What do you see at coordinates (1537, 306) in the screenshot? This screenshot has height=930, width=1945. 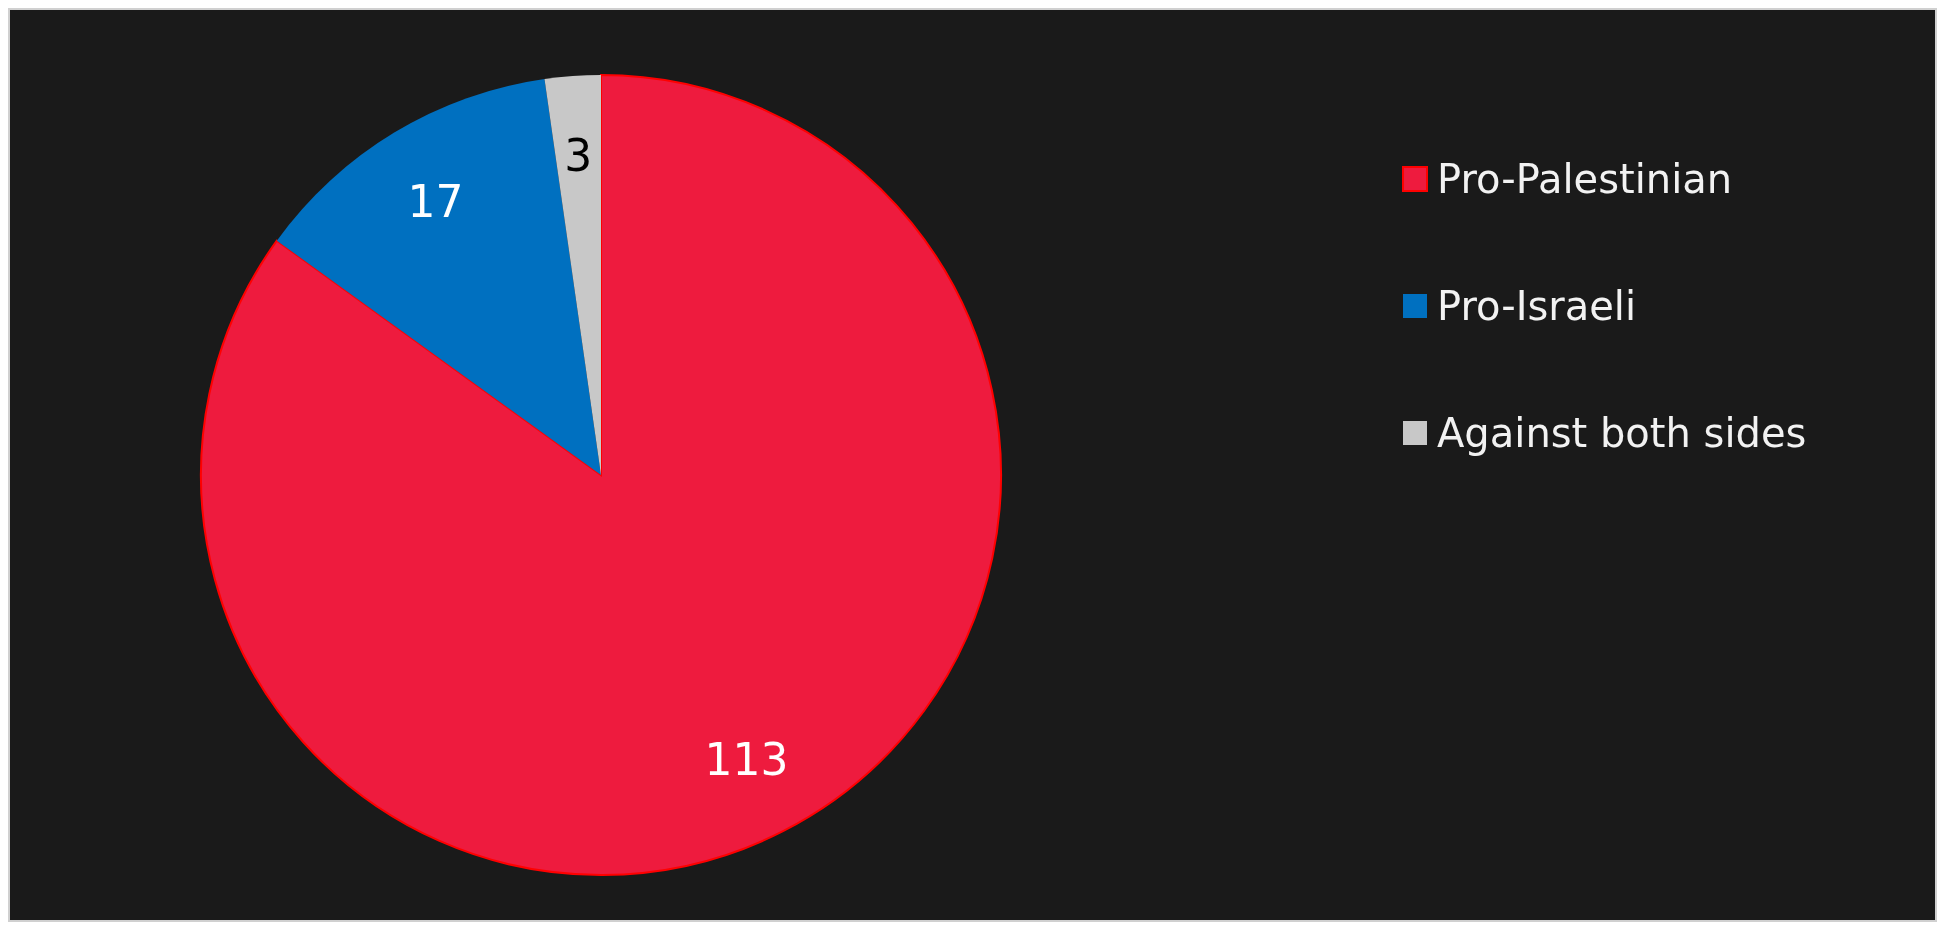 I see `legend-label: Pro-Israeli` at bounding box center [1537, 306].